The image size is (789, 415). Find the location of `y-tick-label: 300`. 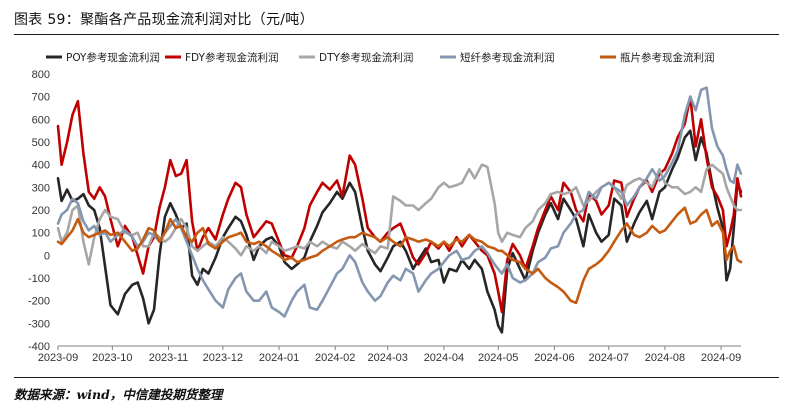

y-tick-label: 300 is located at coordinates (41, 188).